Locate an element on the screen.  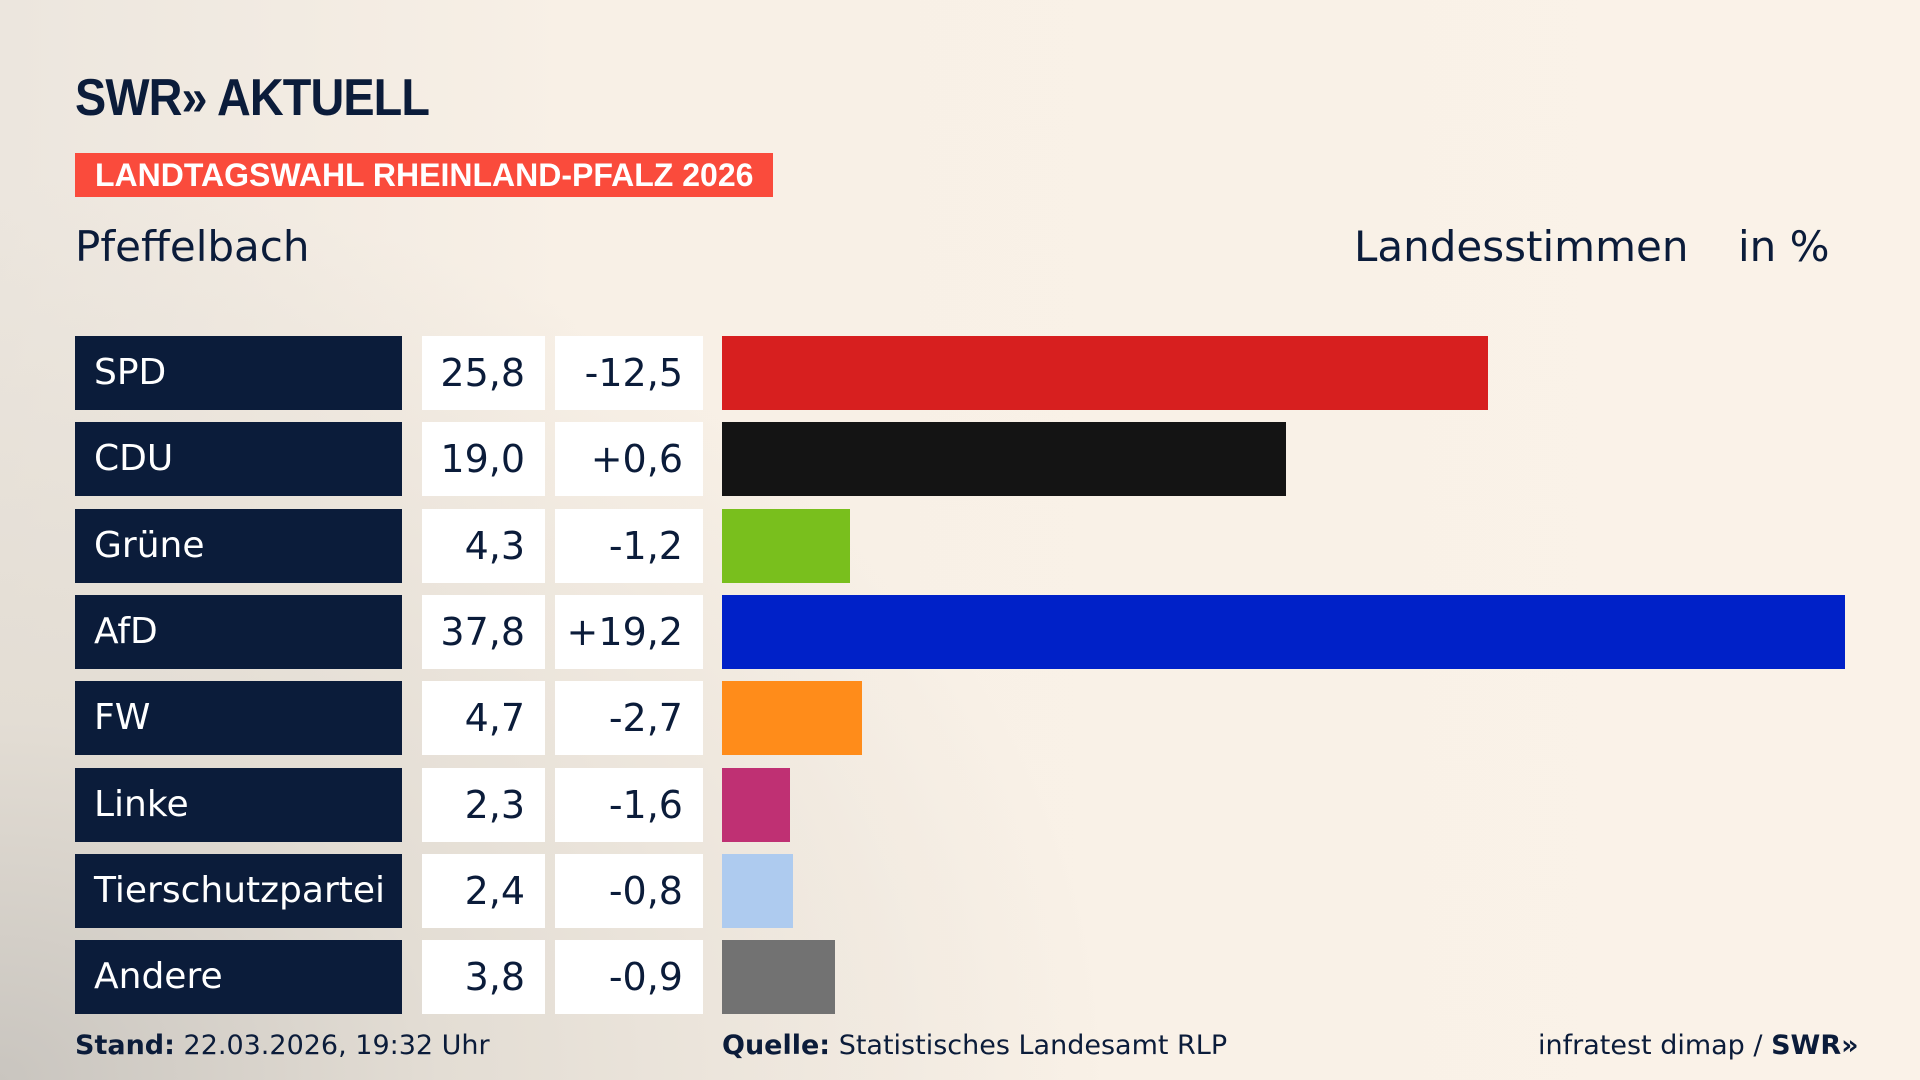
stand-value: 22.03.2026, 19:32 Uhr is located at coordinates (336, 1045).